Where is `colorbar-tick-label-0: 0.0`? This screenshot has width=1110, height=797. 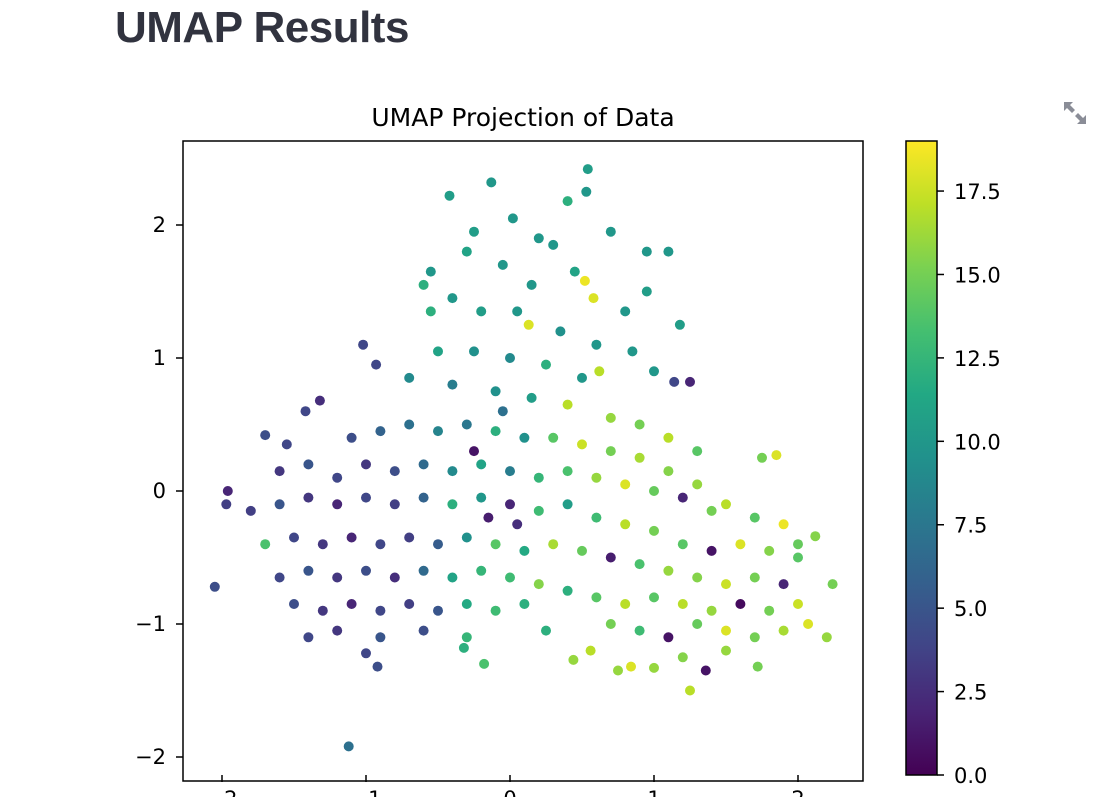 colorbar-tick-label-0: 0.0 is located at coordinates (970, 776).